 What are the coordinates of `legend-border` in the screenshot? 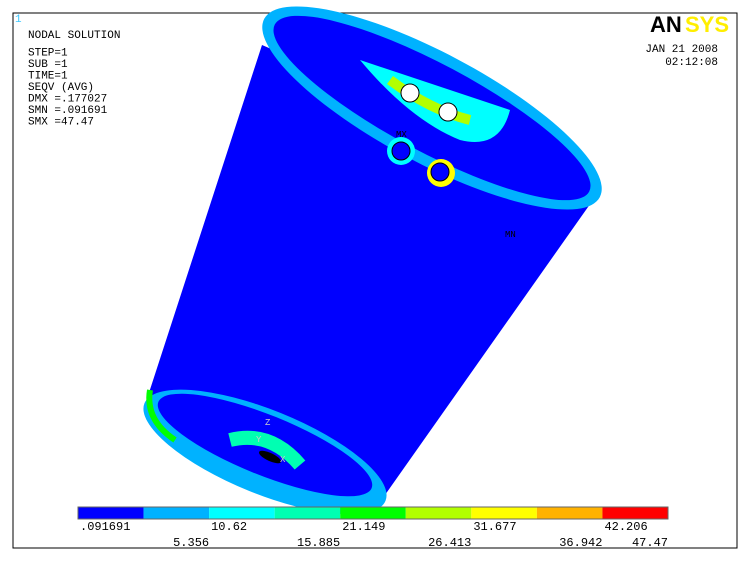 It's located at (373, 513).